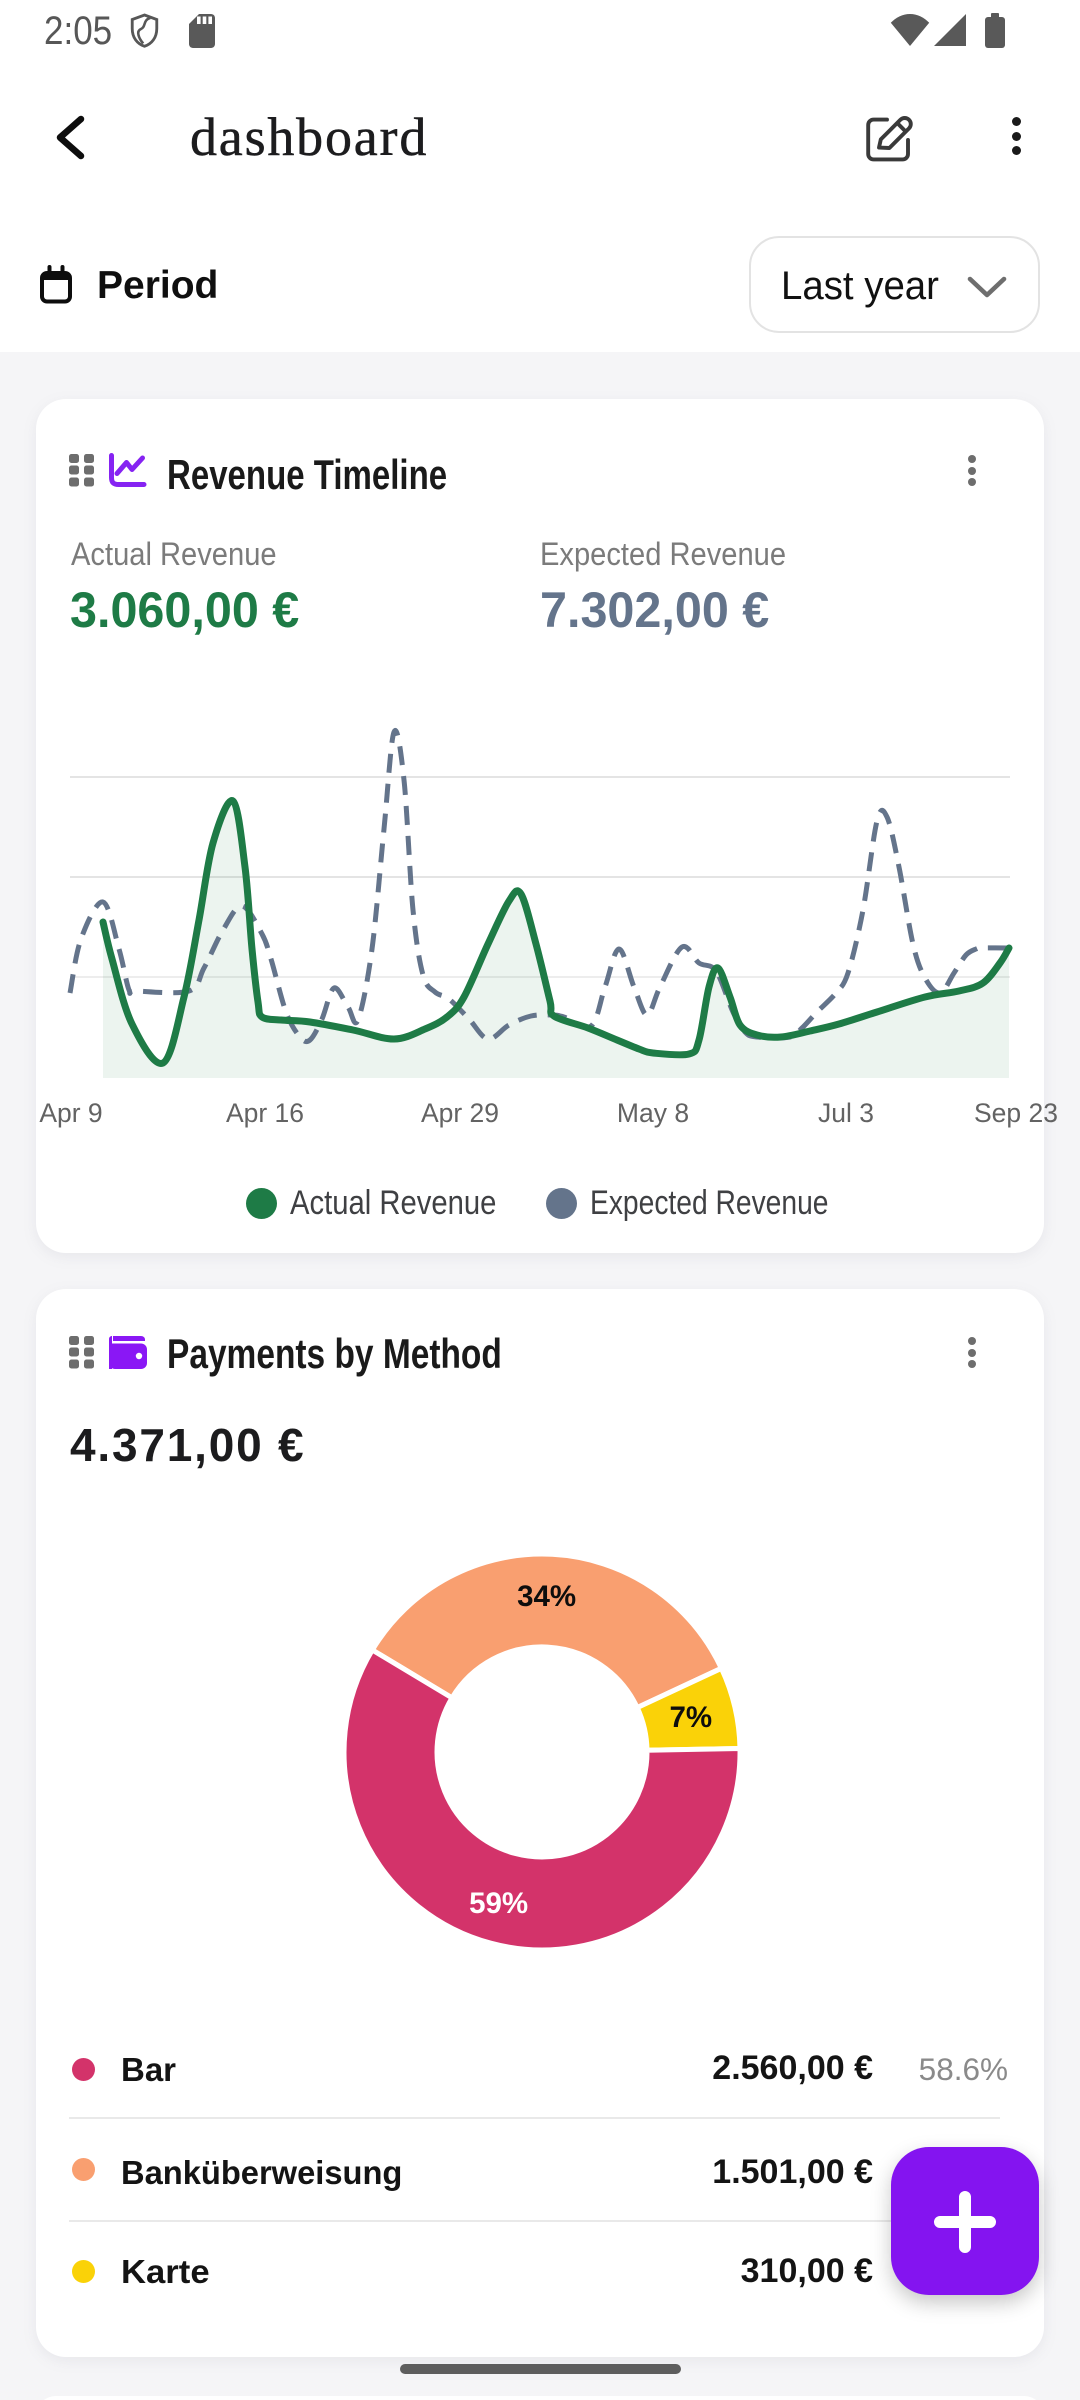 The width and height of the screenshot is (1080, 2400). What do you see at coordinates (690, 1717) in the screenshot?
I see `svg-text: 7%` at bounding box center [690, 1717].